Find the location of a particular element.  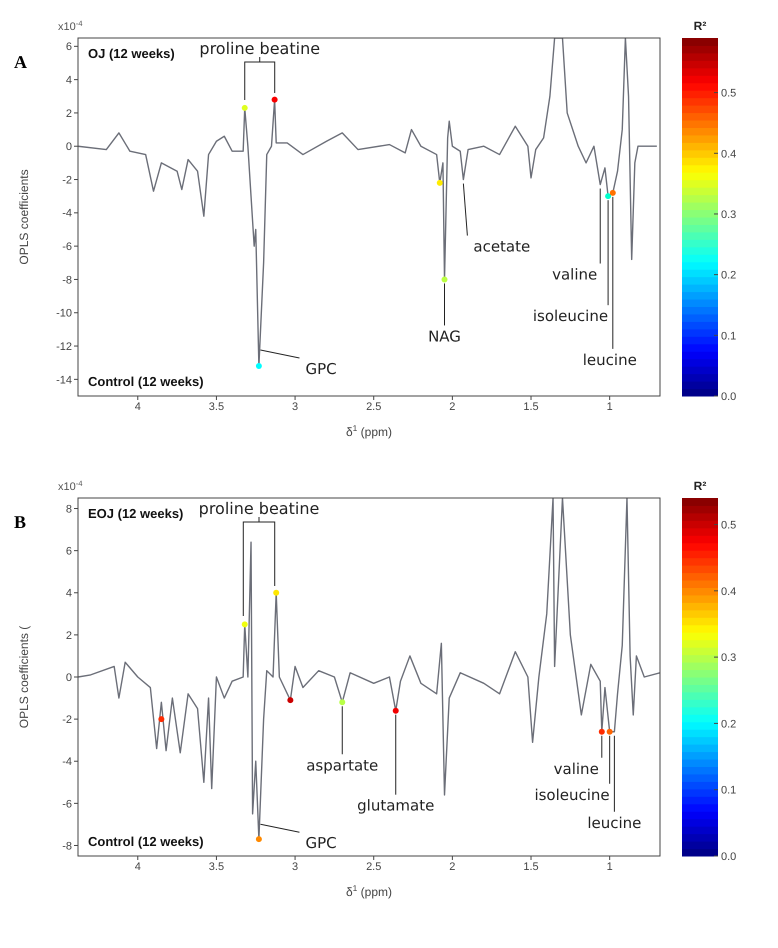

annotation: OJ (12 weeks) is located at coordinates (131, 53).